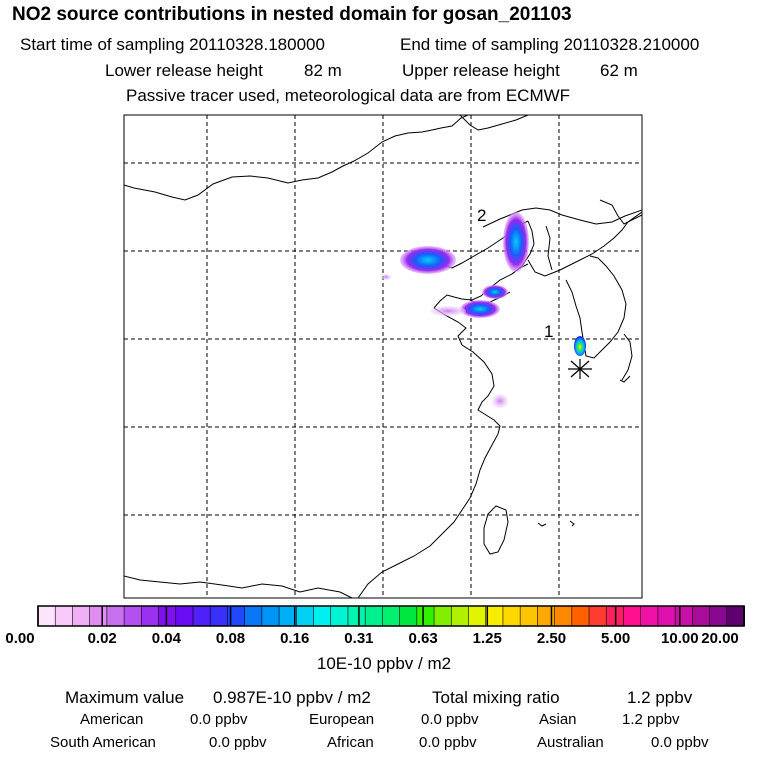 Image resolution: width=768 pixels, height=768 pixels. I want to click on colorbar-tick-label: 0.02, so click(102, 638).